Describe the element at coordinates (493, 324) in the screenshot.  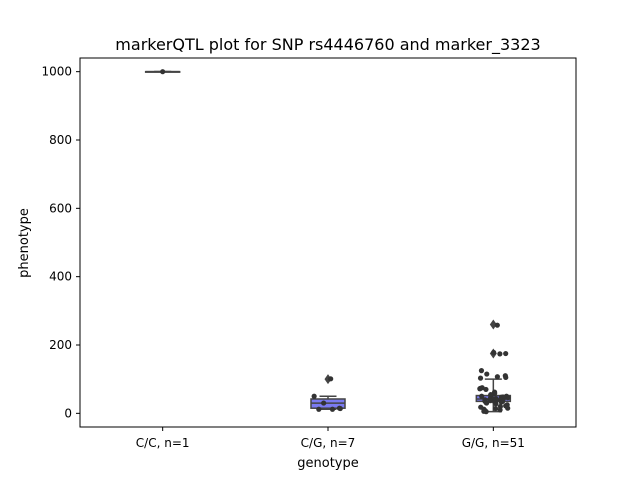
I see `outlier-marker` at that location.